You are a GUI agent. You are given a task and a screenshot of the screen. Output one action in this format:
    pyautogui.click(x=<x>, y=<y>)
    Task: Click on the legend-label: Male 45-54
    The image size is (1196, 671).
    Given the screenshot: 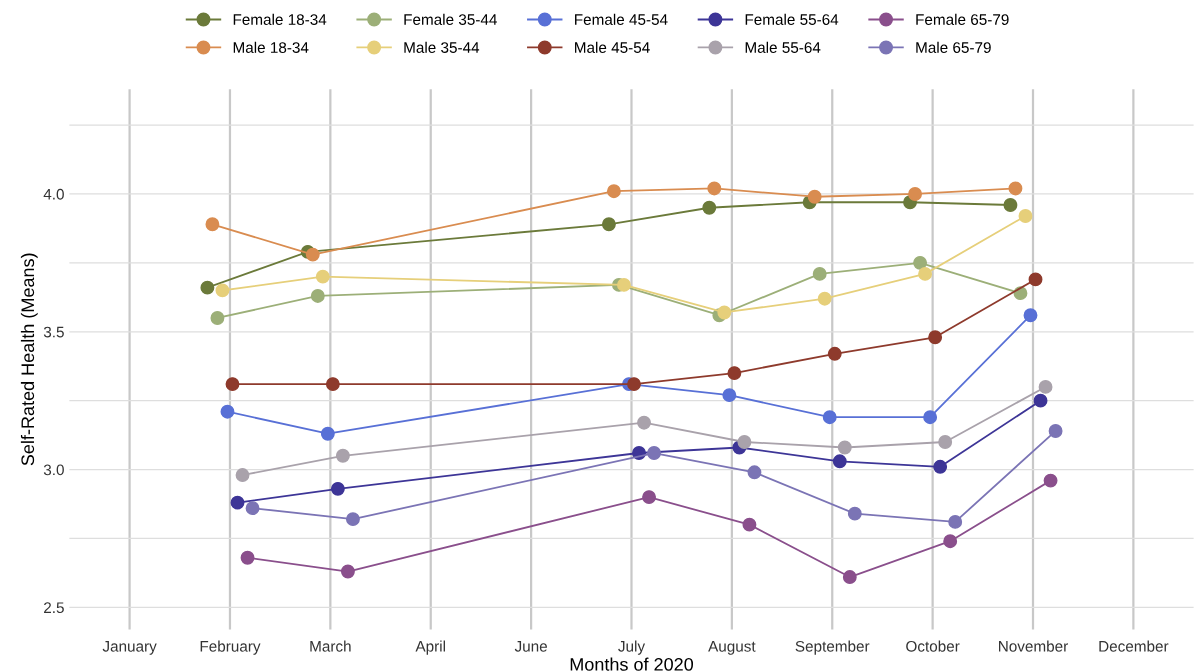 What is the action you would take?
    pyautogui.click(x=612, y=47)
    